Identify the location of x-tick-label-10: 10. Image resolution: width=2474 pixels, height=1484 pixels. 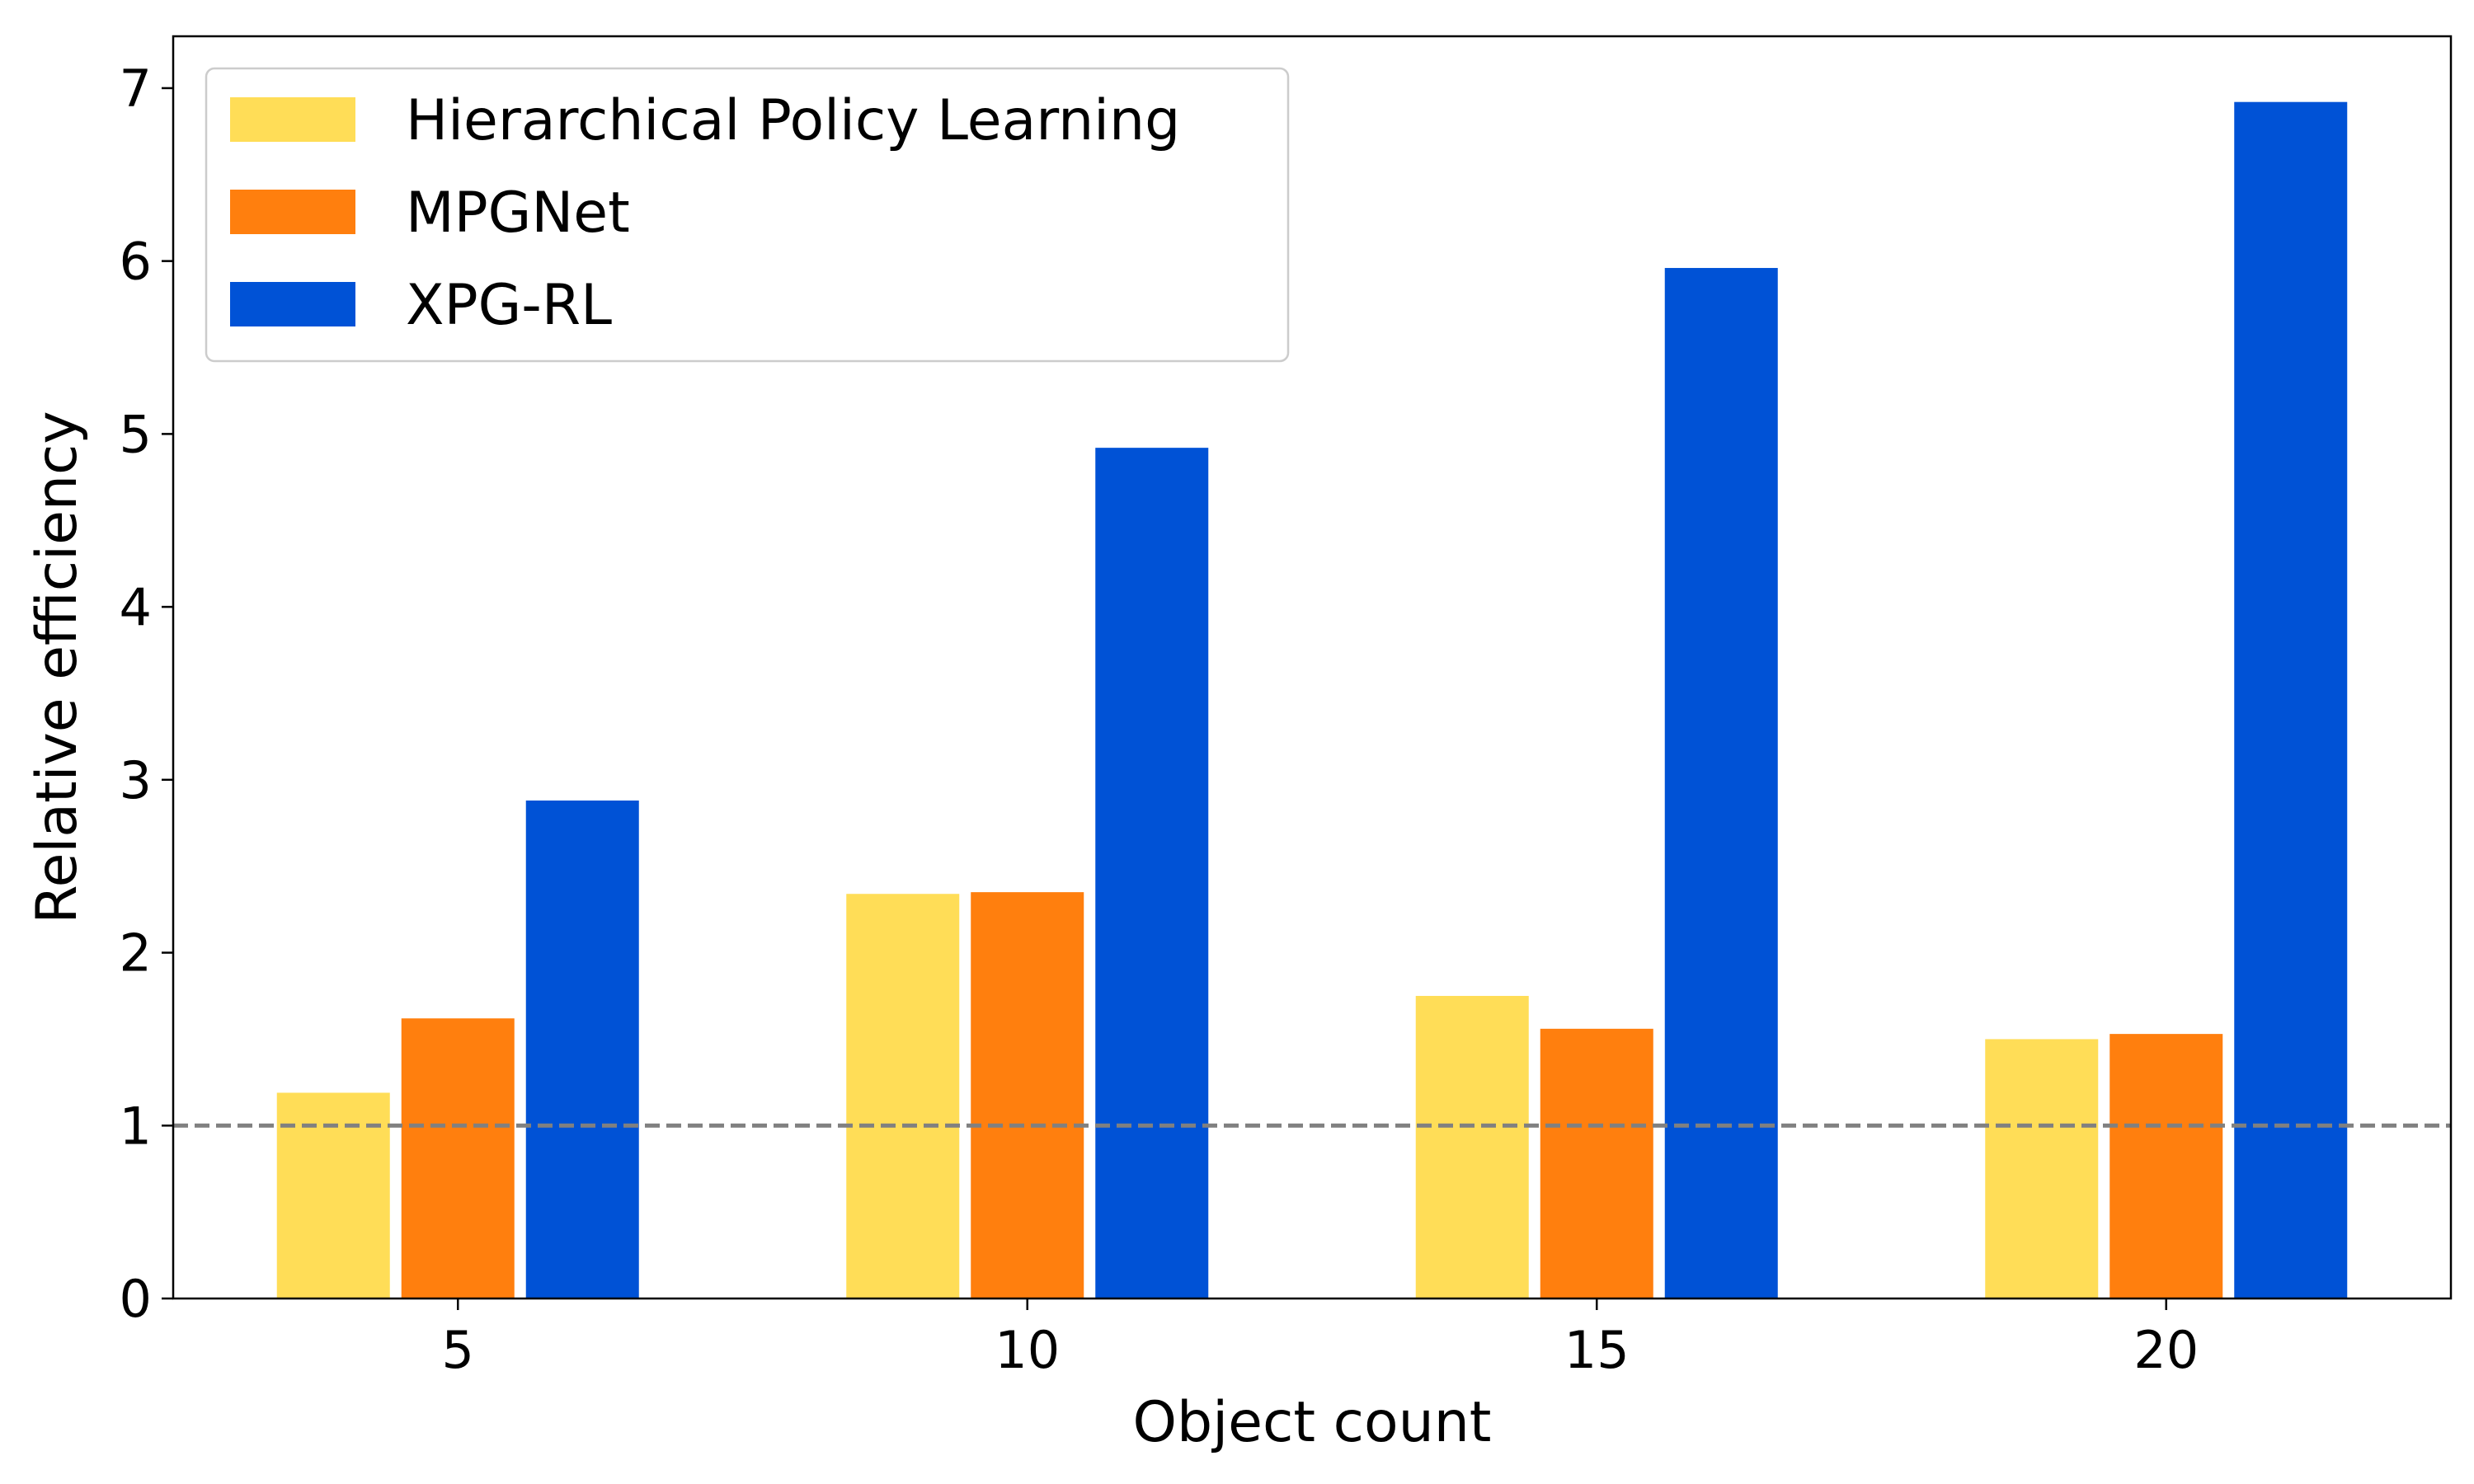
(1027, 1350).